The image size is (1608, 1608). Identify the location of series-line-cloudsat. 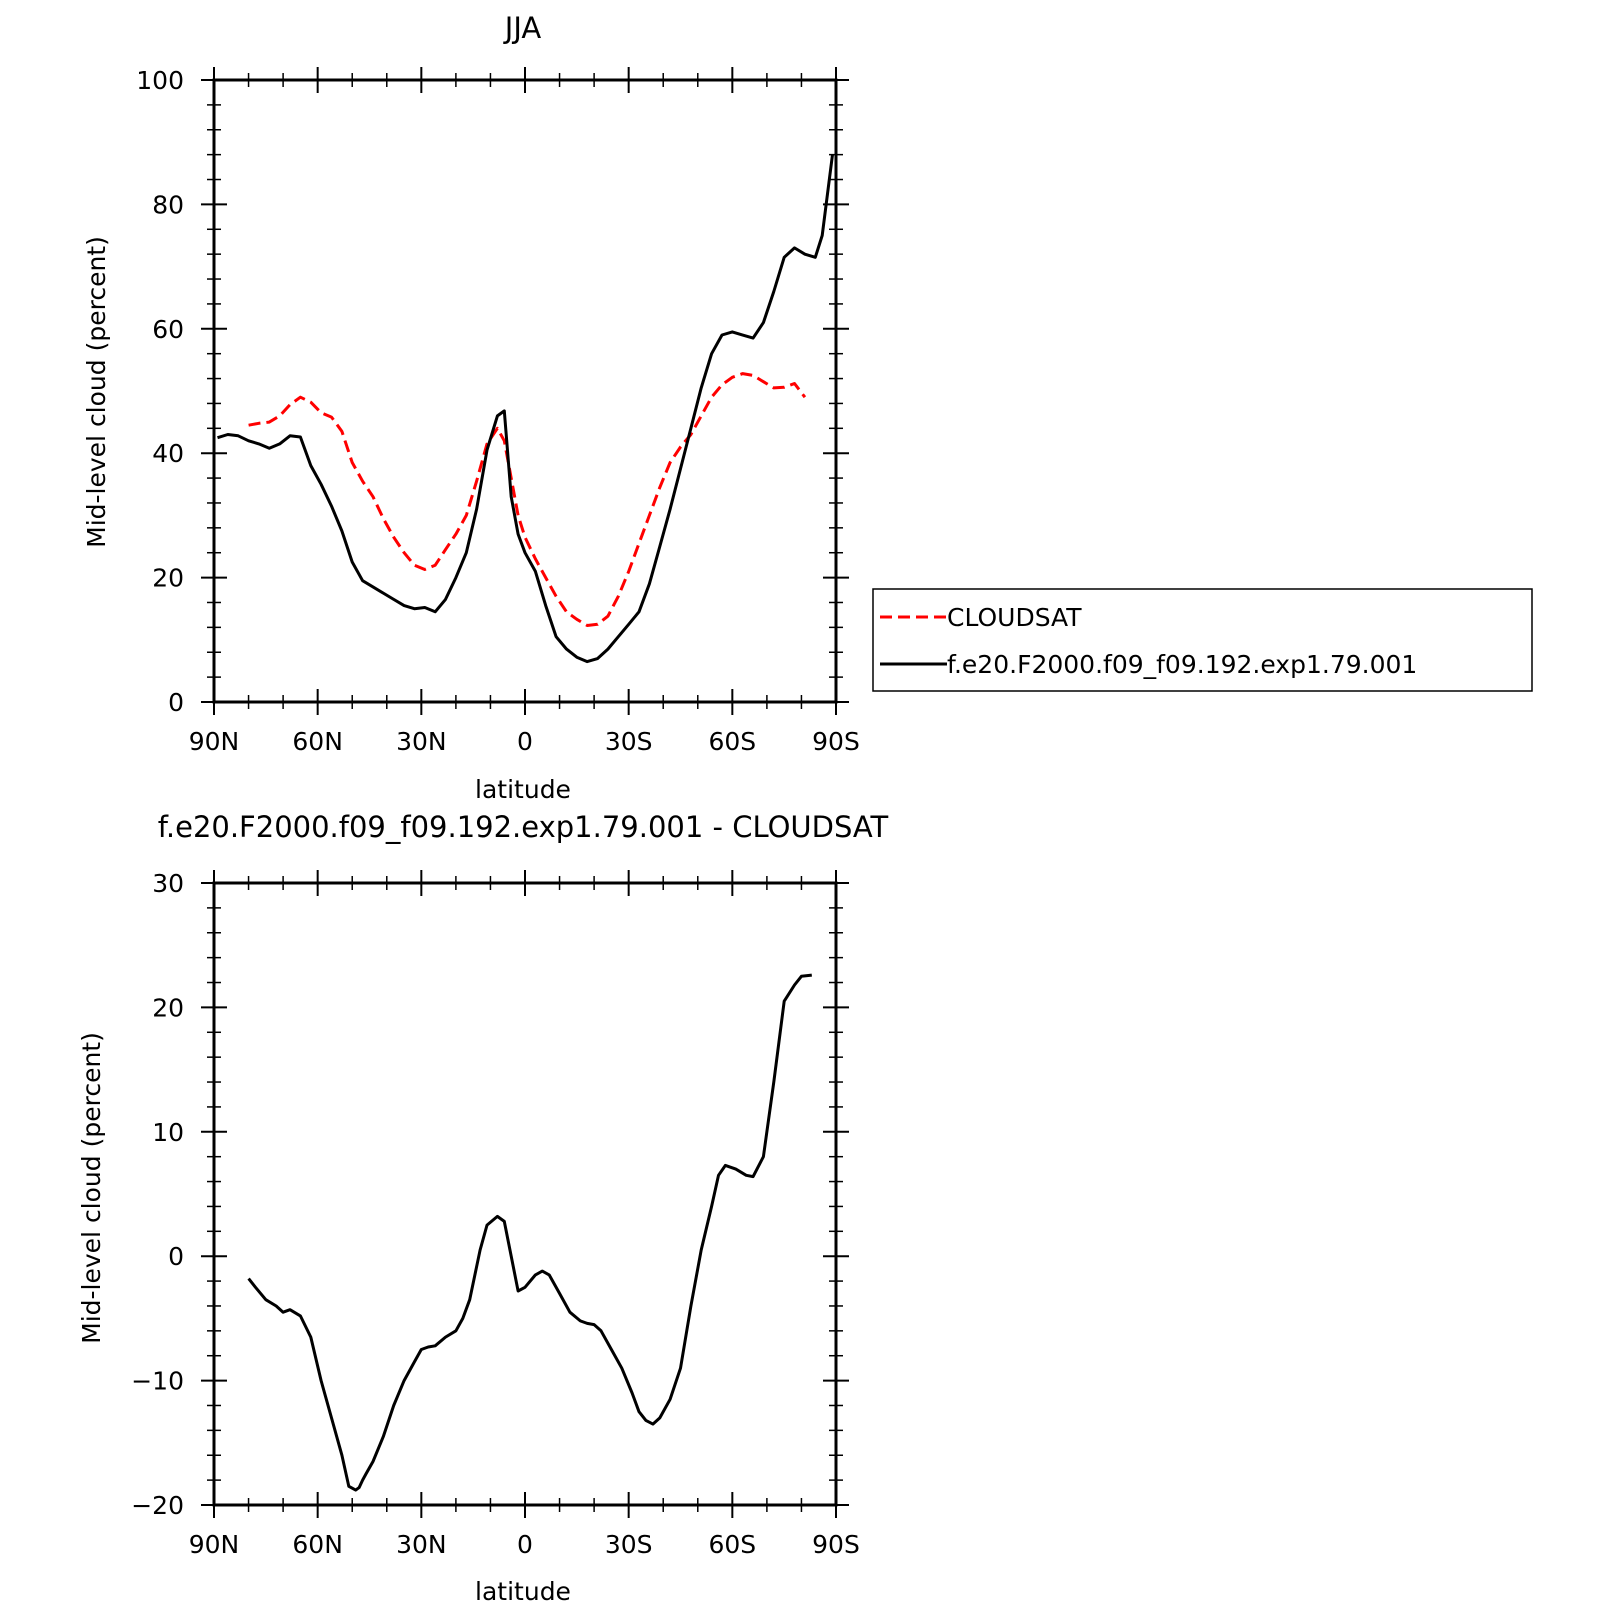
(527, 499).